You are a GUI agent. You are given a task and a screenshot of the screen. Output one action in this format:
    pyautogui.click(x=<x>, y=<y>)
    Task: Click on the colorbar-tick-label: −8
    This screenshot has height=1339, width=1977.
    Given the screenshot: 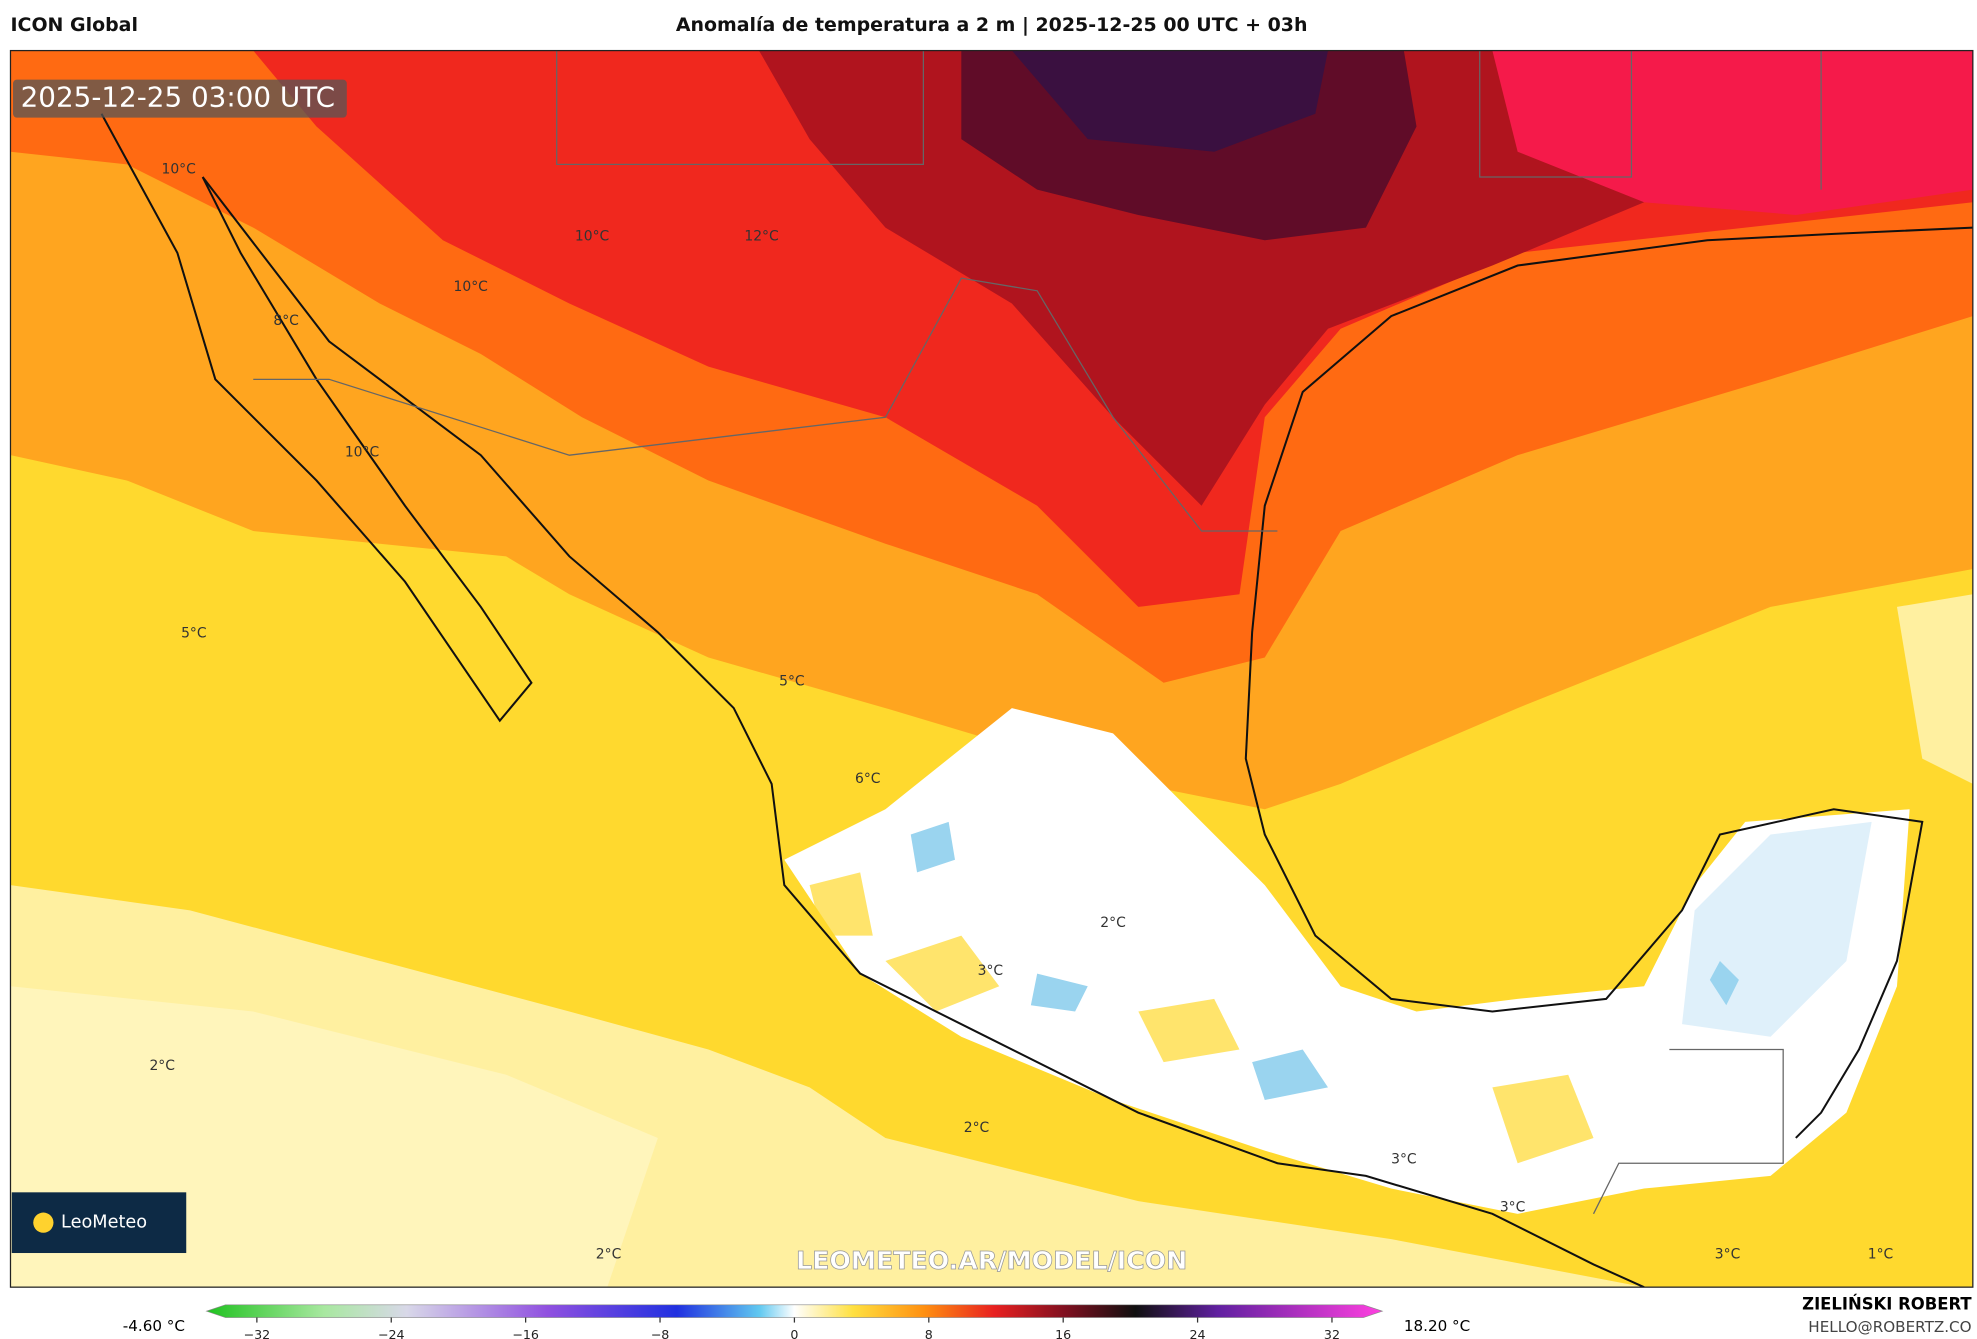 What is the action you would take?
    pyautogui.click(x=660, y=1333)
    